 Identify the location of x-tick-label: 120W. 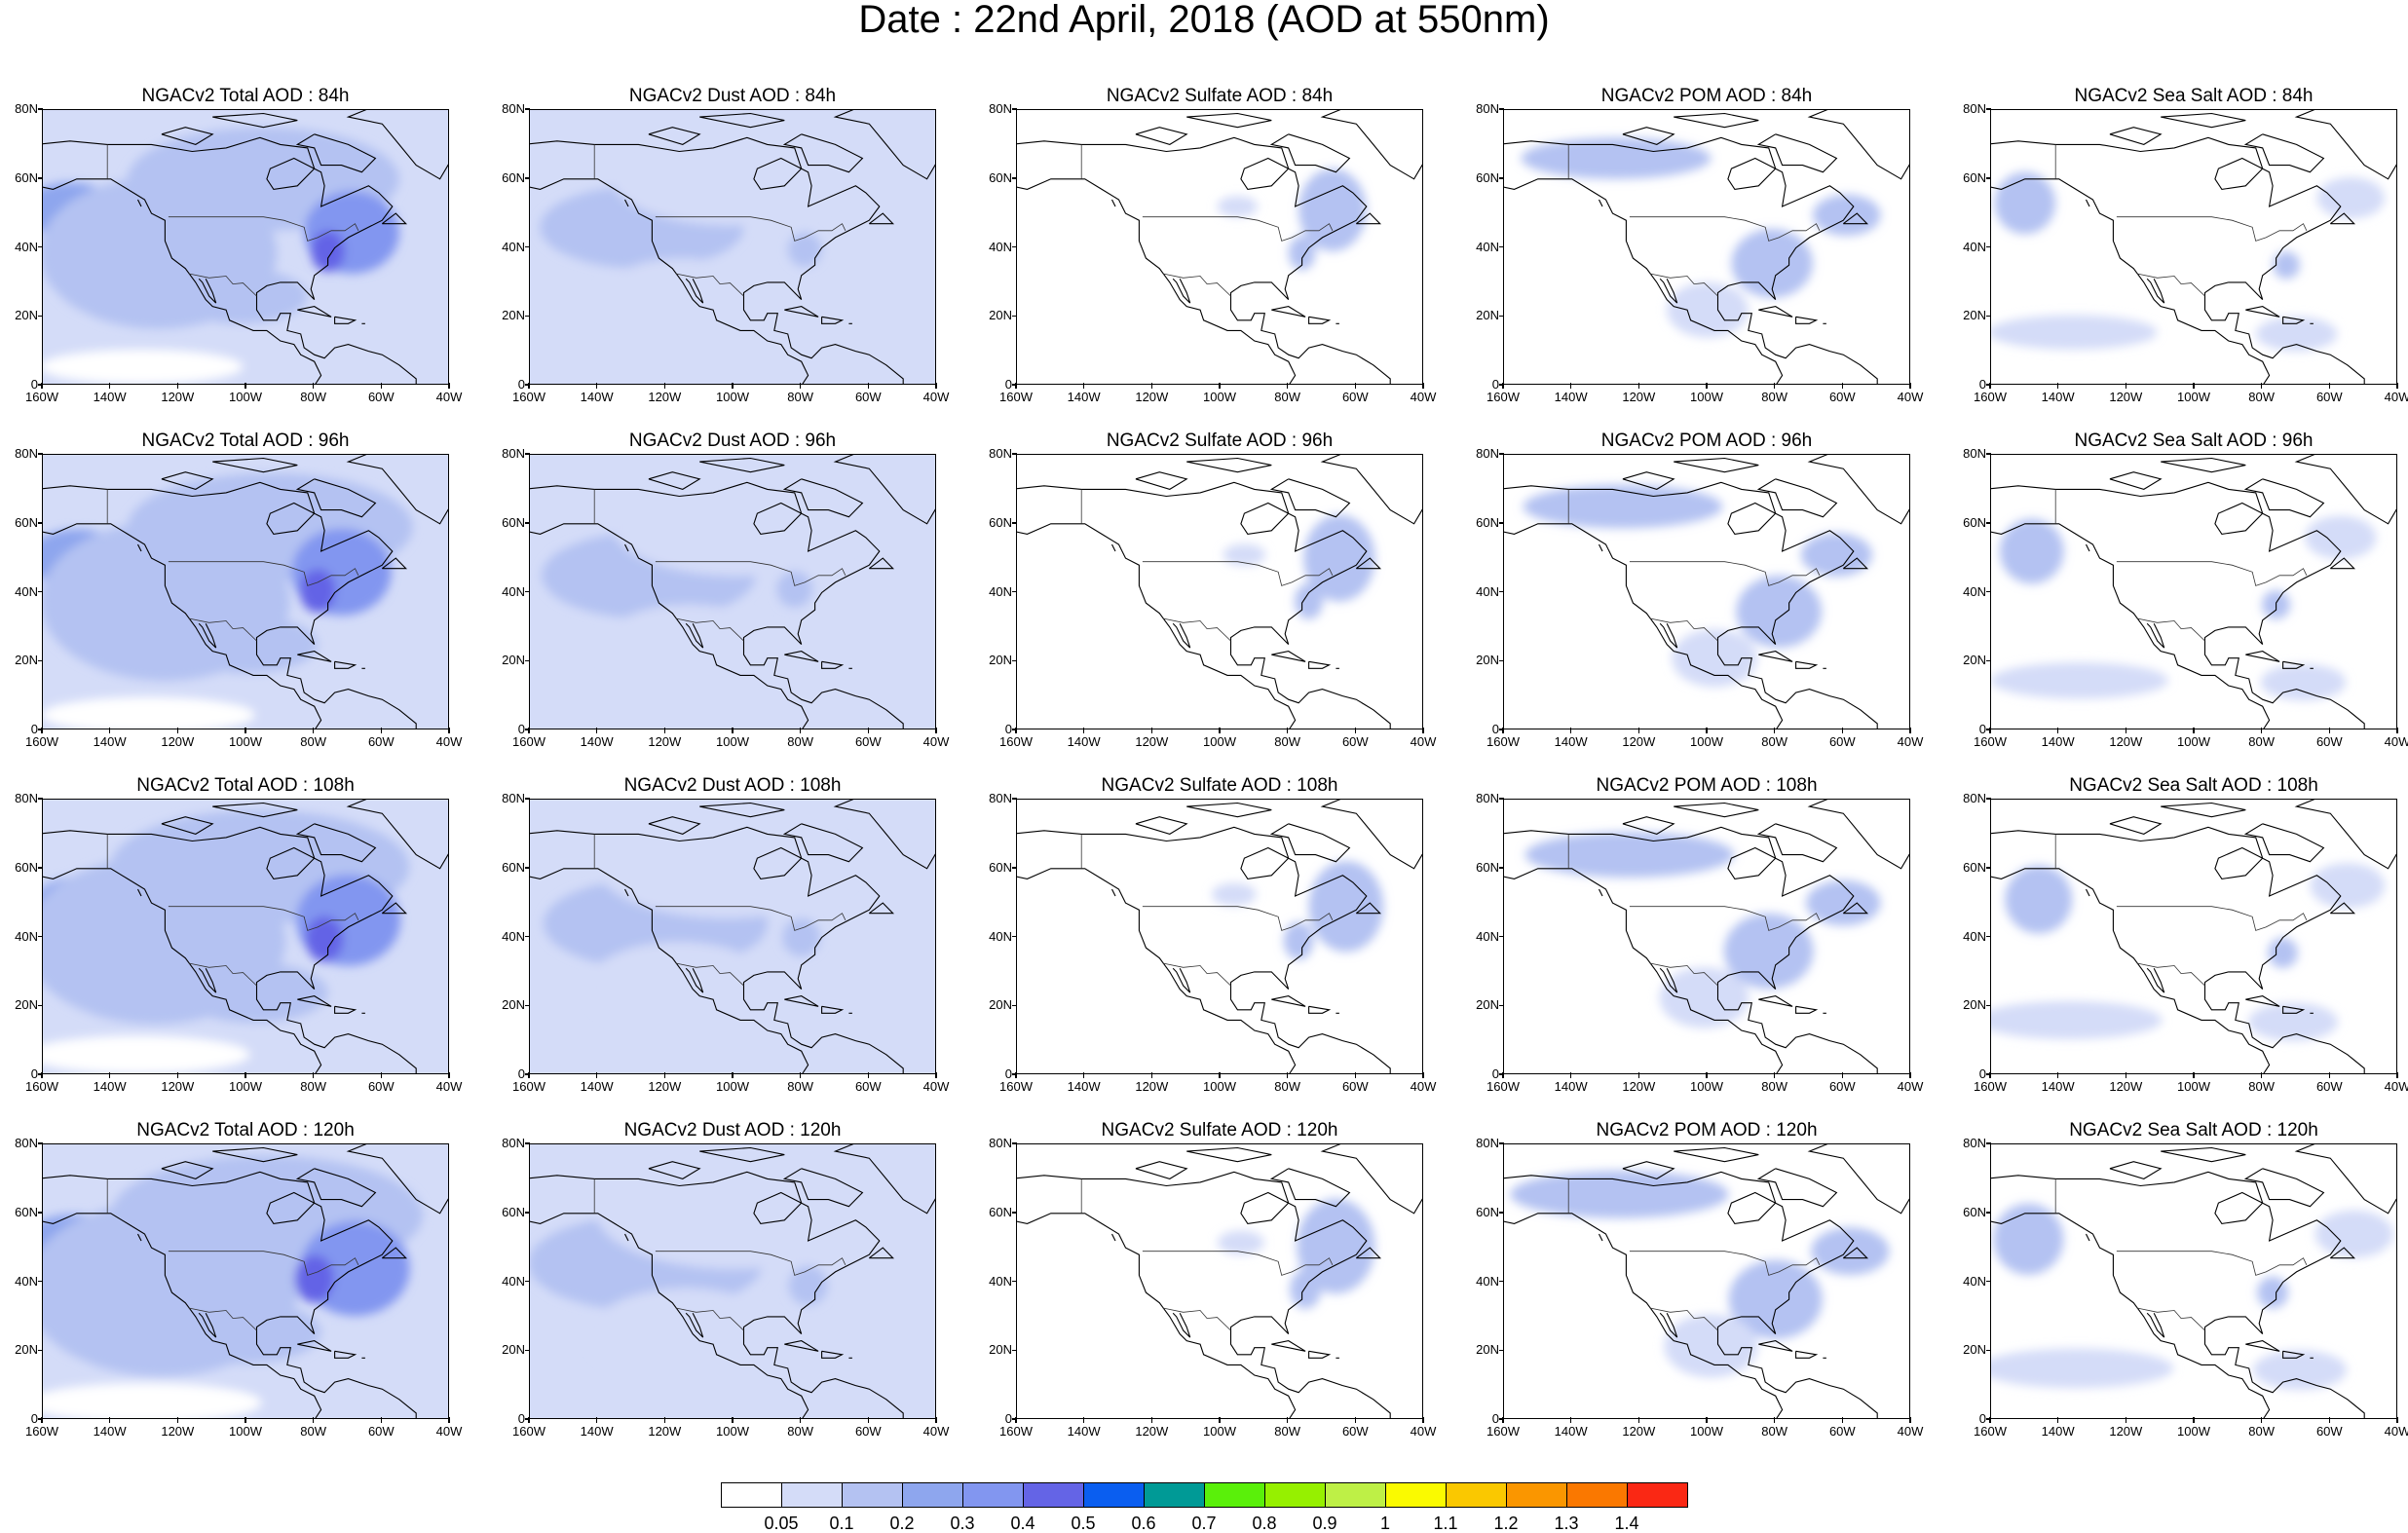
(178, 1086).